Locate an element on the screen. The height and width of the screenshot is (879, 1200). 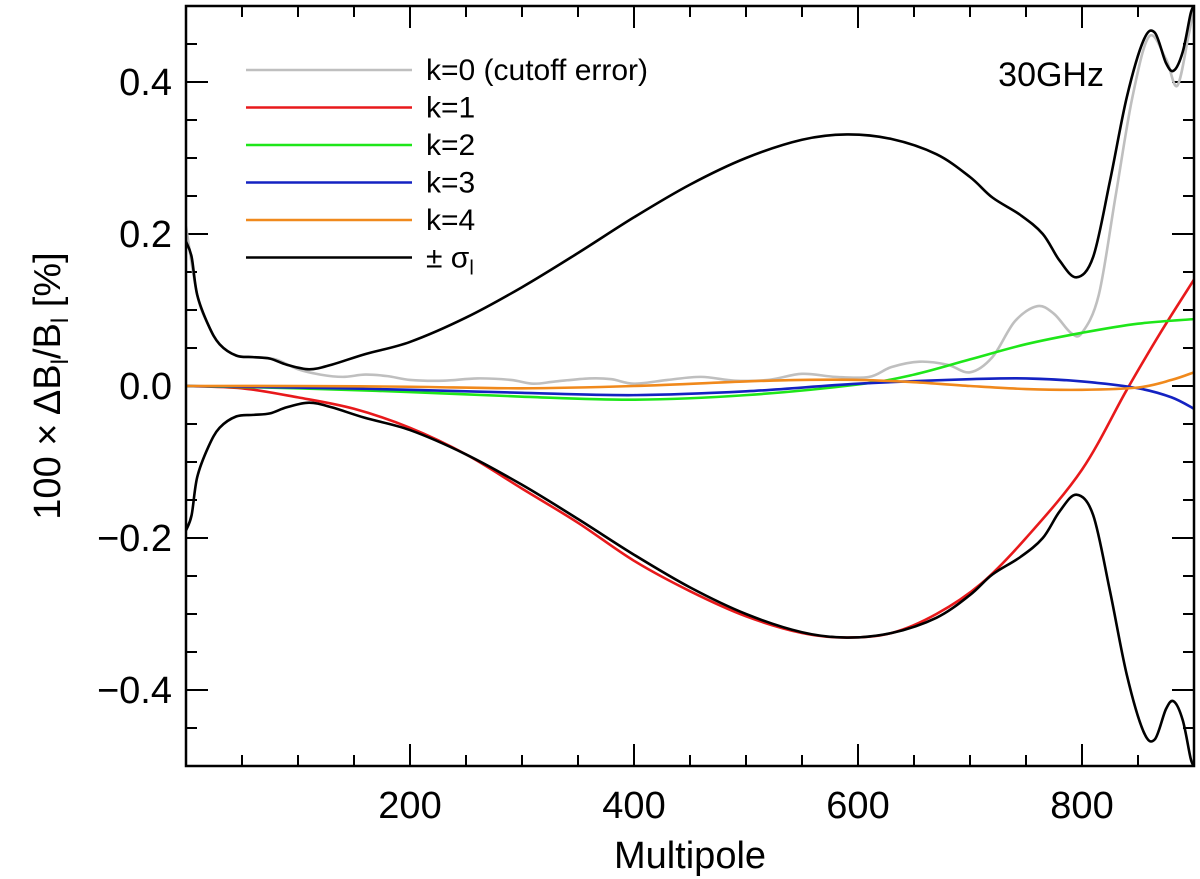
y-tick-label: 0.2 is located at coordinates (145, 235).